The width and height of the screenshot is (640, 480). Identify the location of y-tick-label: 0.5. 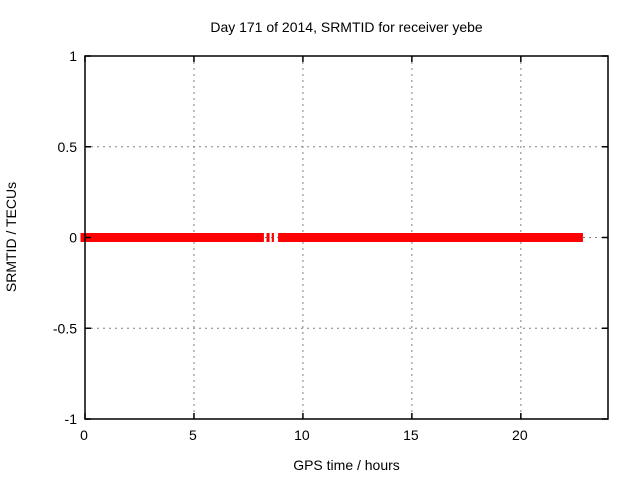
(68, 147).